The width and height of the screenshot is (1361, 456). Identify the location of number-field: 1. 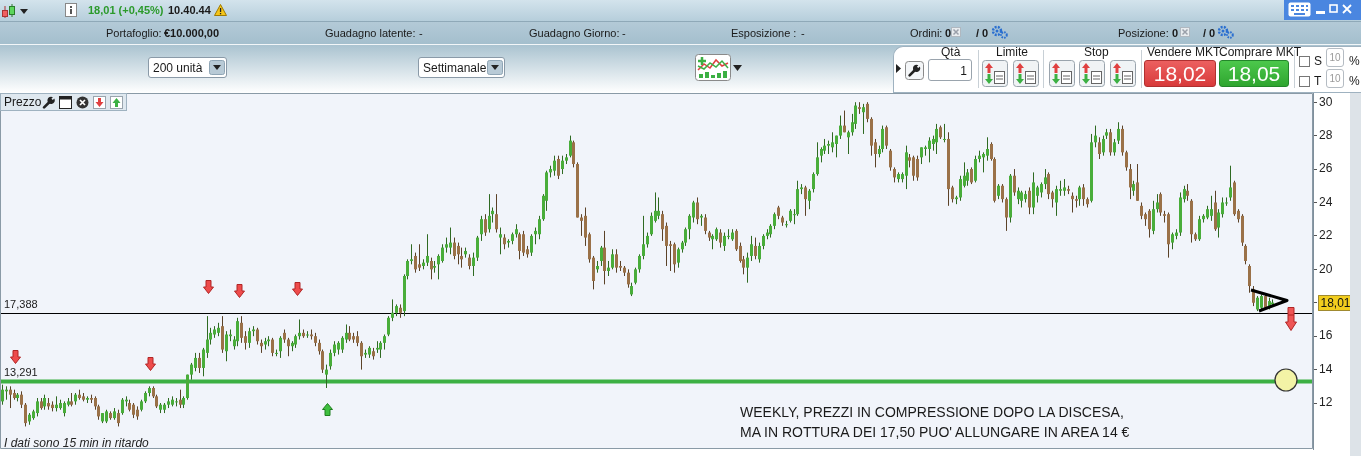
(950, 70).